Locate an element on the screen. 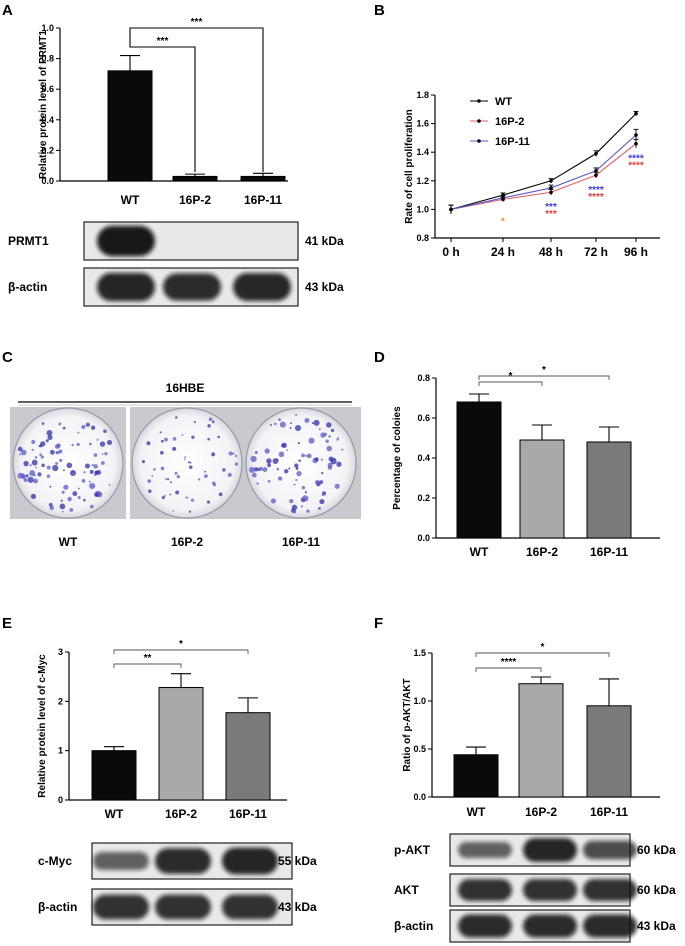  x-tick-label: 0 h is located at coordinates (450, 252).